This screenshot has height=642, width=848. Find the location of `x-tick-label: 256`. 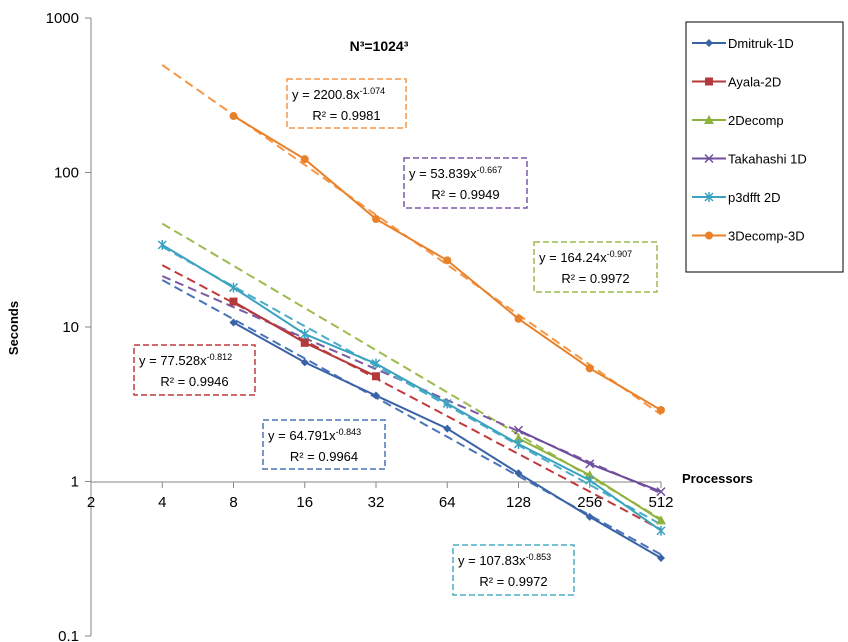

x-tick-label: 256 is located at coordinates (589, 502).